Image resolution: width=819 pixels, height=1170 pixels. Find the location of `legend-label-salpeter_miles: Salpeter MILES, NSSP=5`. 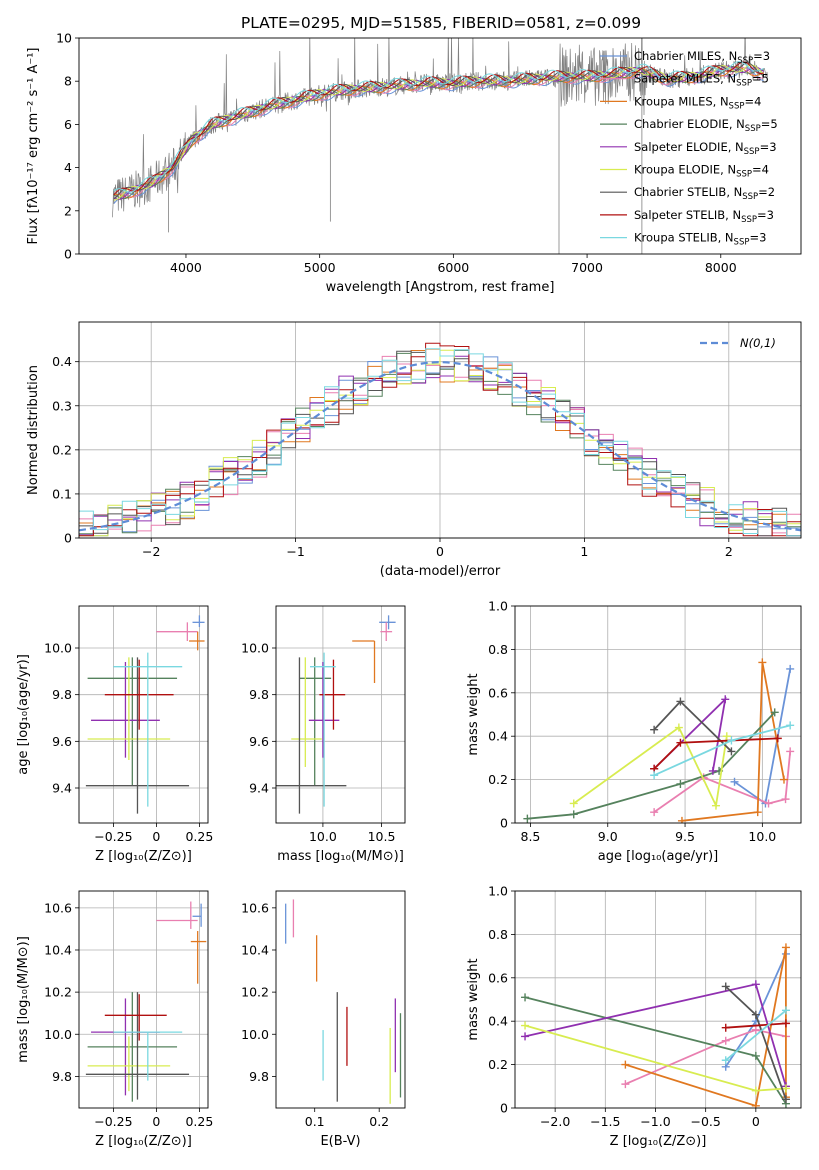

legend-label-salpeter_miles: Salpeter MILES, NSSP=5 is located at coordinates (701, 80).